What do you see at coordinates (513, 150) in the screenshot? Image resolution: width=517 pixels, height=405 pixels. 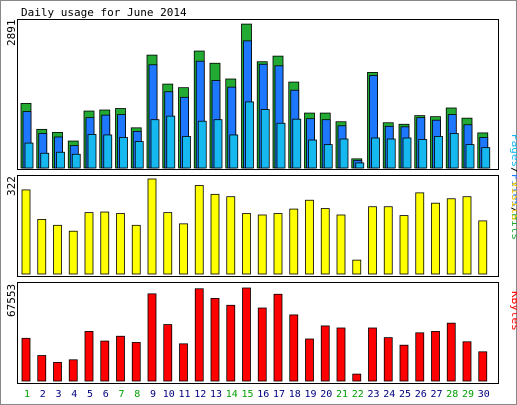 I see `ylabel-pages: Pages` at bounding box center [513, 150].